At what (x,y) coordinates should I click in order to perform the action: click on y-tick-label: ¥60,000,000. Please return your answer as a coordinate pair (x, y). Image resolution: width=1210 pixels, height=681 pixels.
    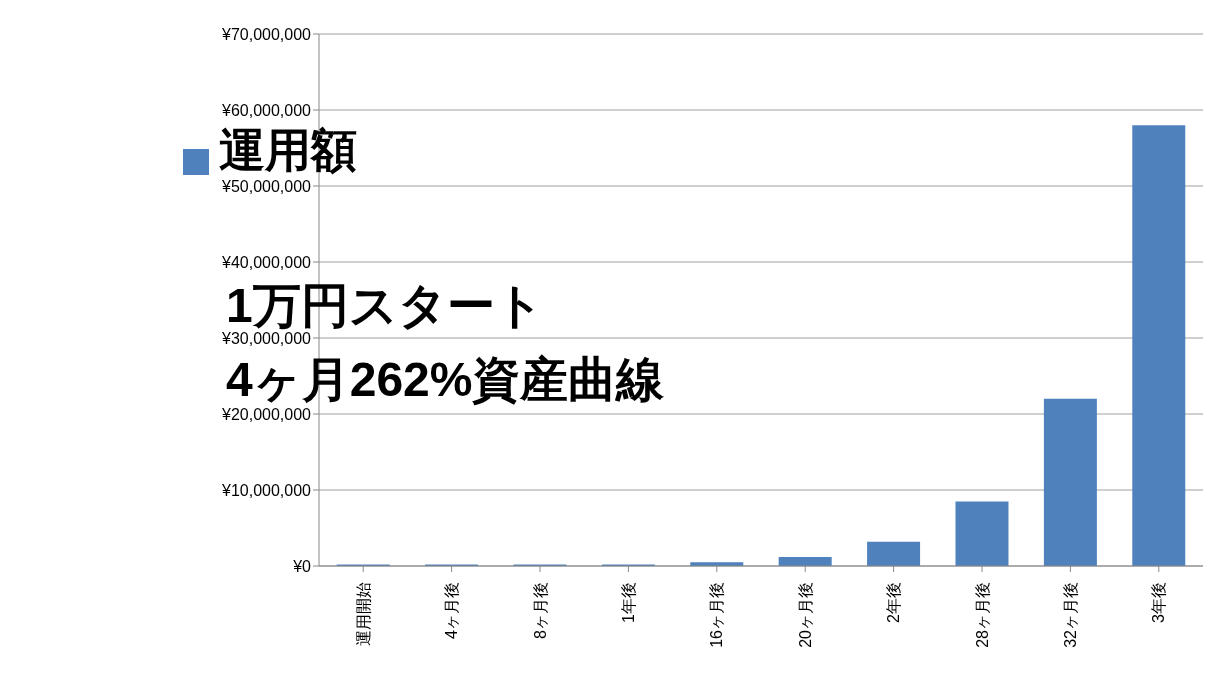
    Looking at the image, I should click on (266, 110).